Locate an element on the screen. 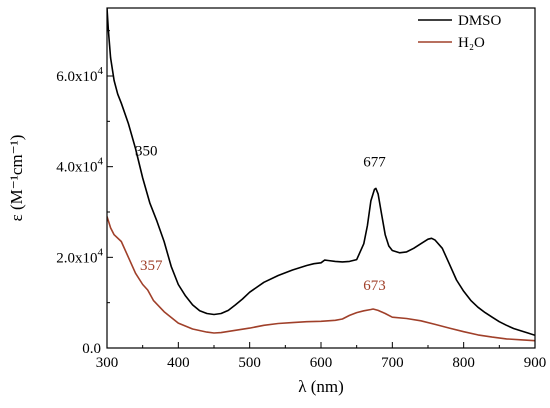  x-tick-label: 400 is located at coordinates (178, 363).